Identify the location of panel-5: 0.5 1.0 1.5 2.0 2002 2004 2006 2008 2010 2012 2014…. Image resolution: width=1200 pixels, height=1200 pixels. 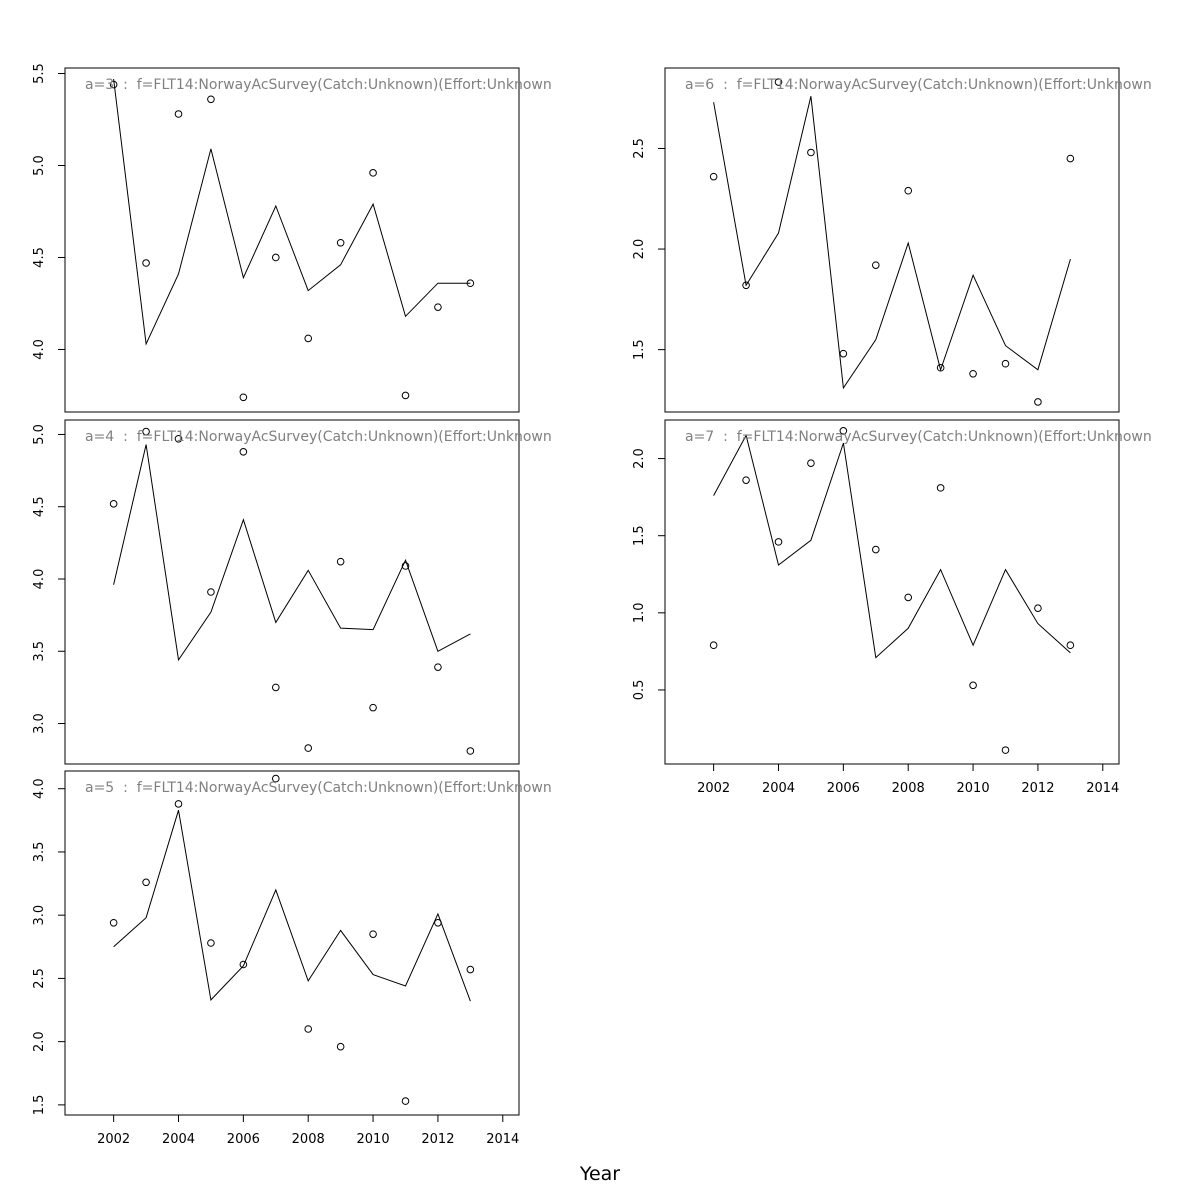
(892, 607).